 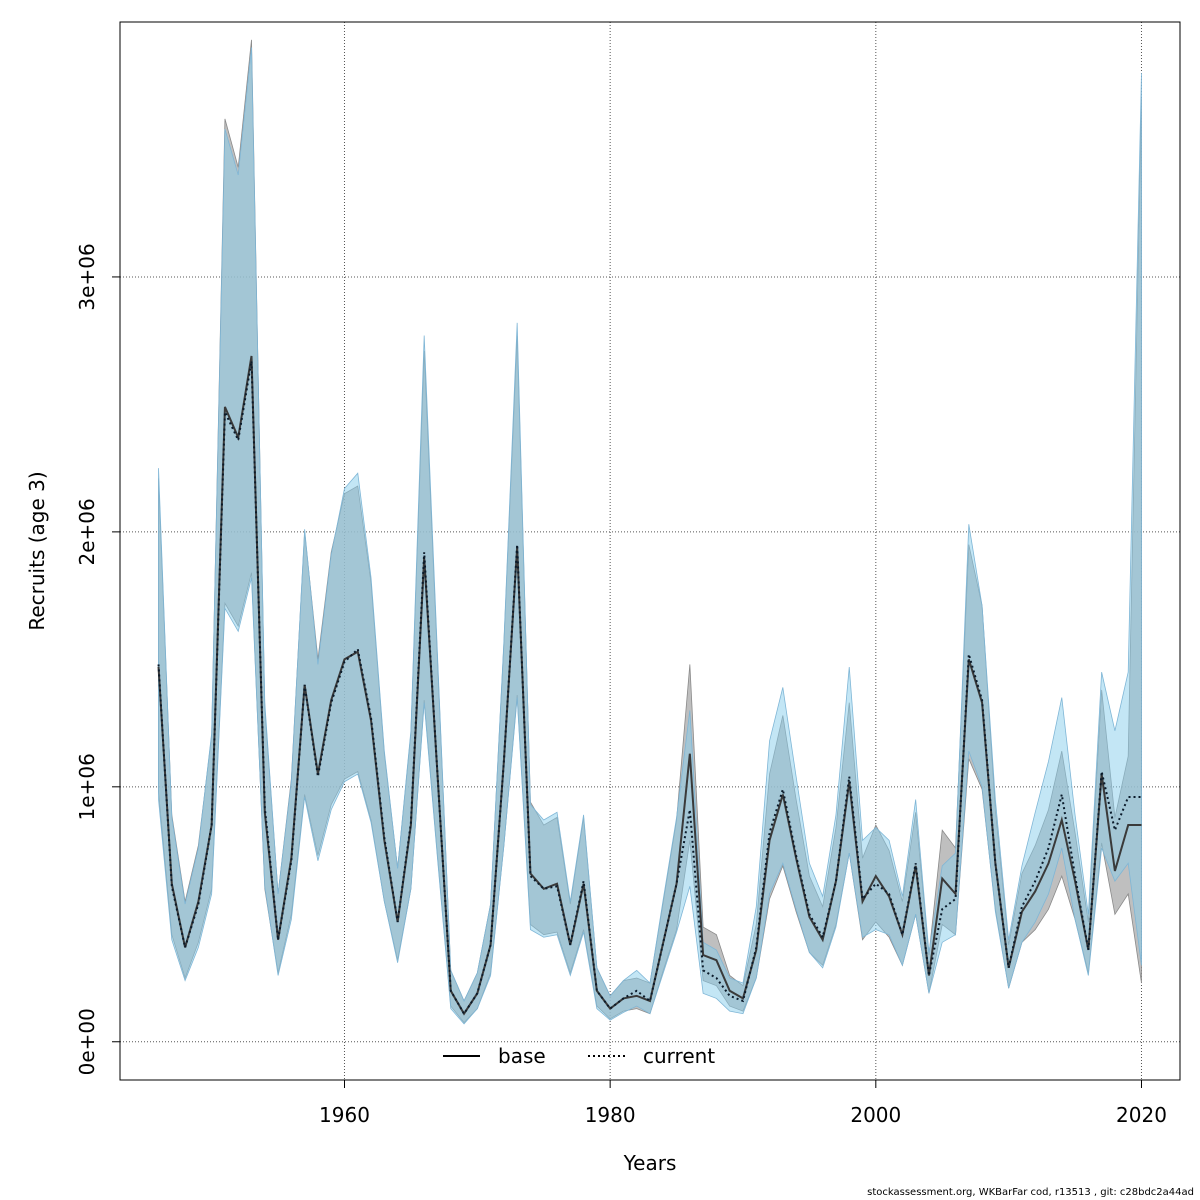 What do you see at coordinates (875, 1115) in the screenshot?
I see `x-tick-label: 2000` at bounding box center [875, 1115].